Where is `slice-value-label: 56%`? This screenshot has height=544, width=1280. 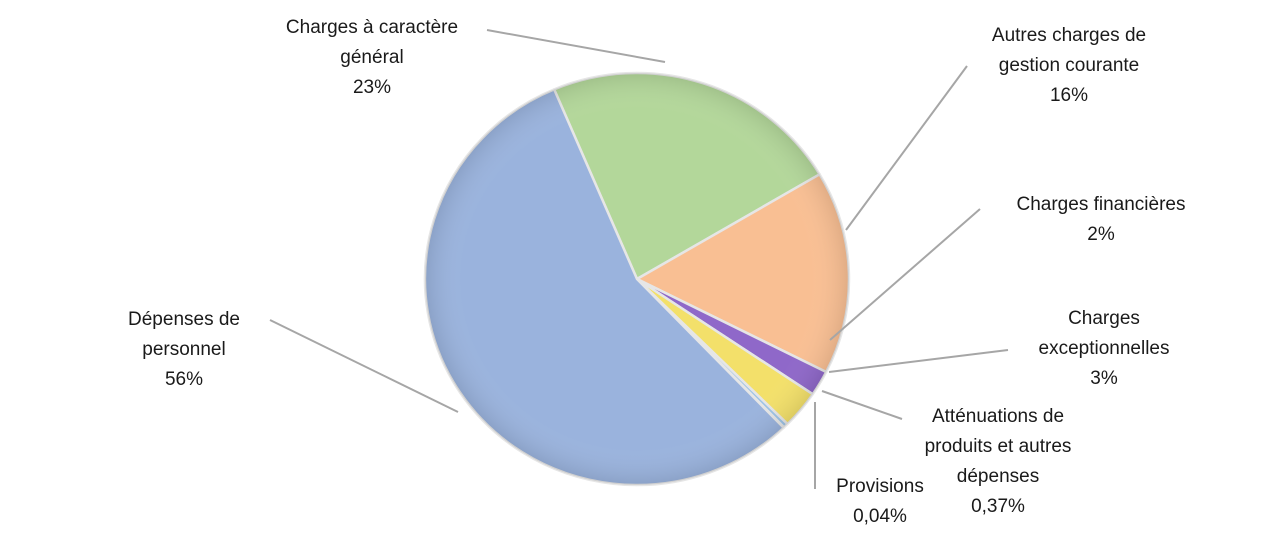 slice-value-label: 56% is located at coordinates (184, 379).